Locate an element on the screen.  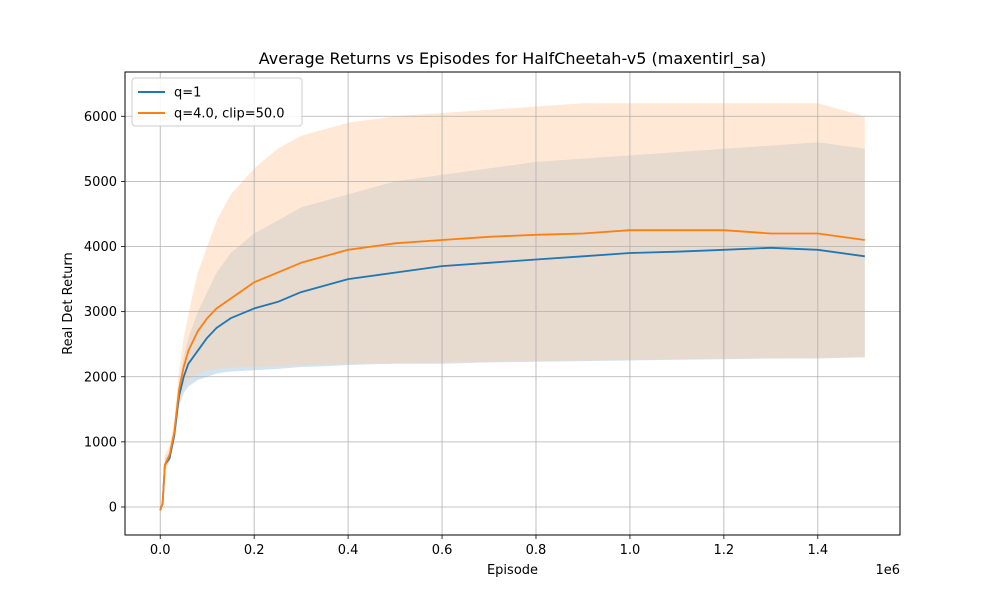
y-tick-label: 4000 is located at coordinates (100, 247).